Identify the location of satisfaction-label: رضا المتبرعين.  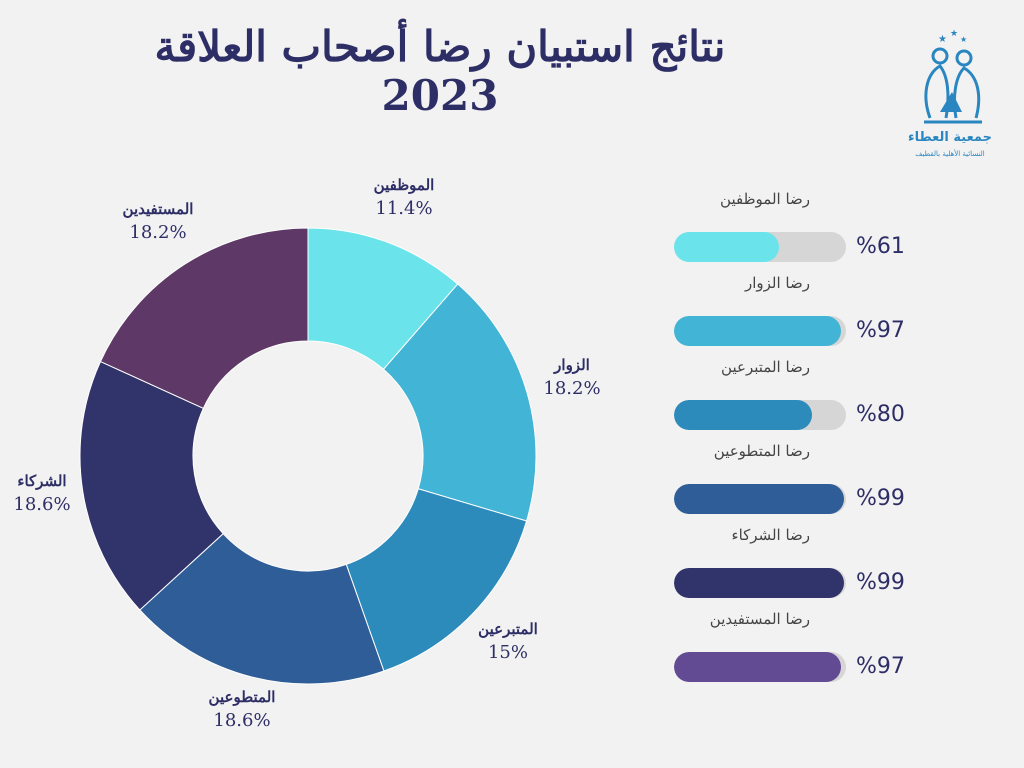
(765, 367).